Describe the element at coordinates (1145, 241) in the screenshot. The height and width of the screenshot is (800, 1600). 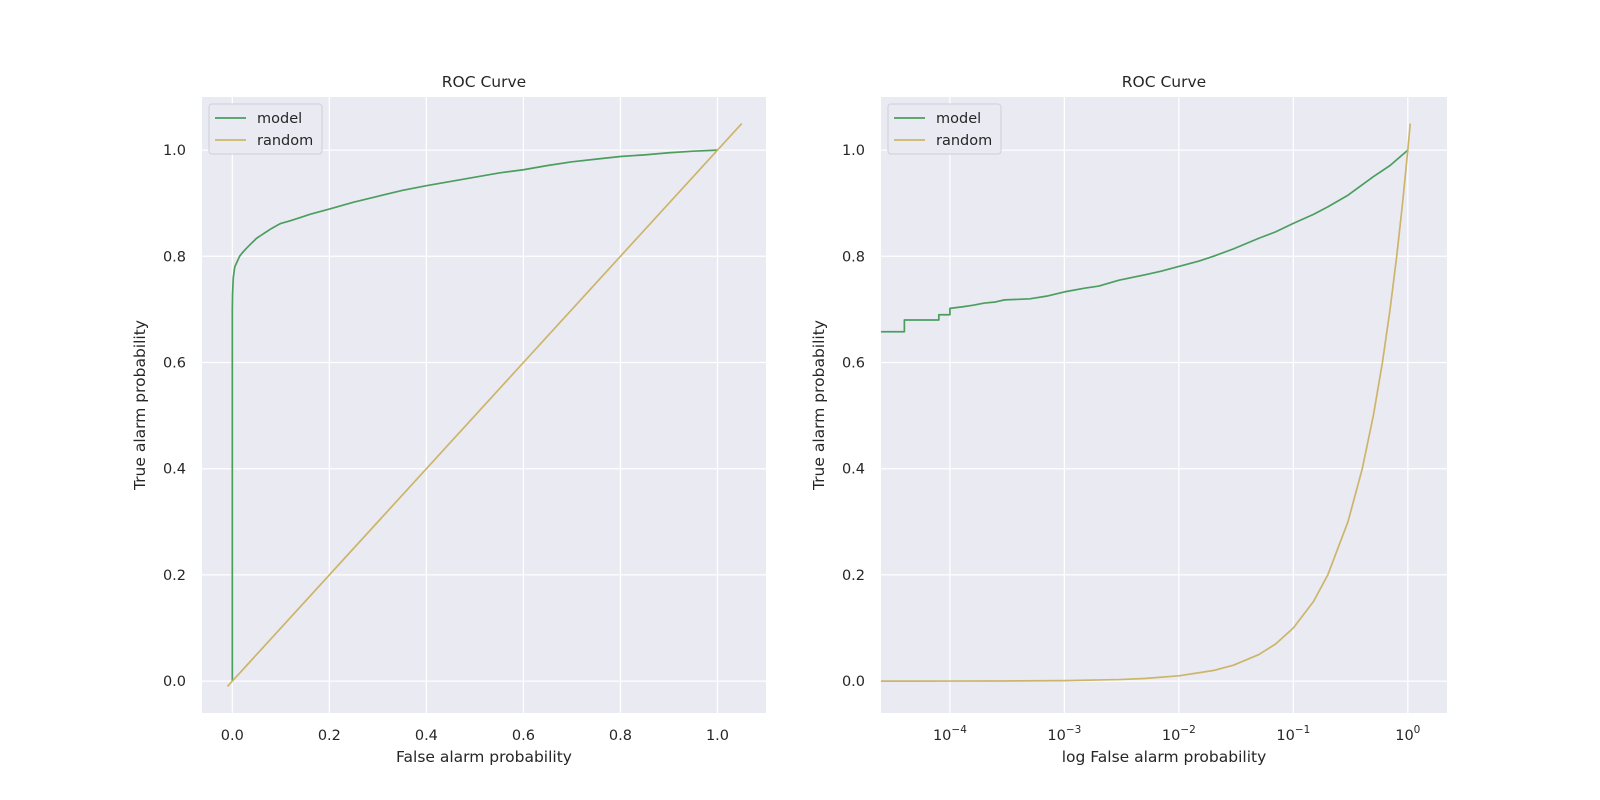
I see `series-line-model` at that location.